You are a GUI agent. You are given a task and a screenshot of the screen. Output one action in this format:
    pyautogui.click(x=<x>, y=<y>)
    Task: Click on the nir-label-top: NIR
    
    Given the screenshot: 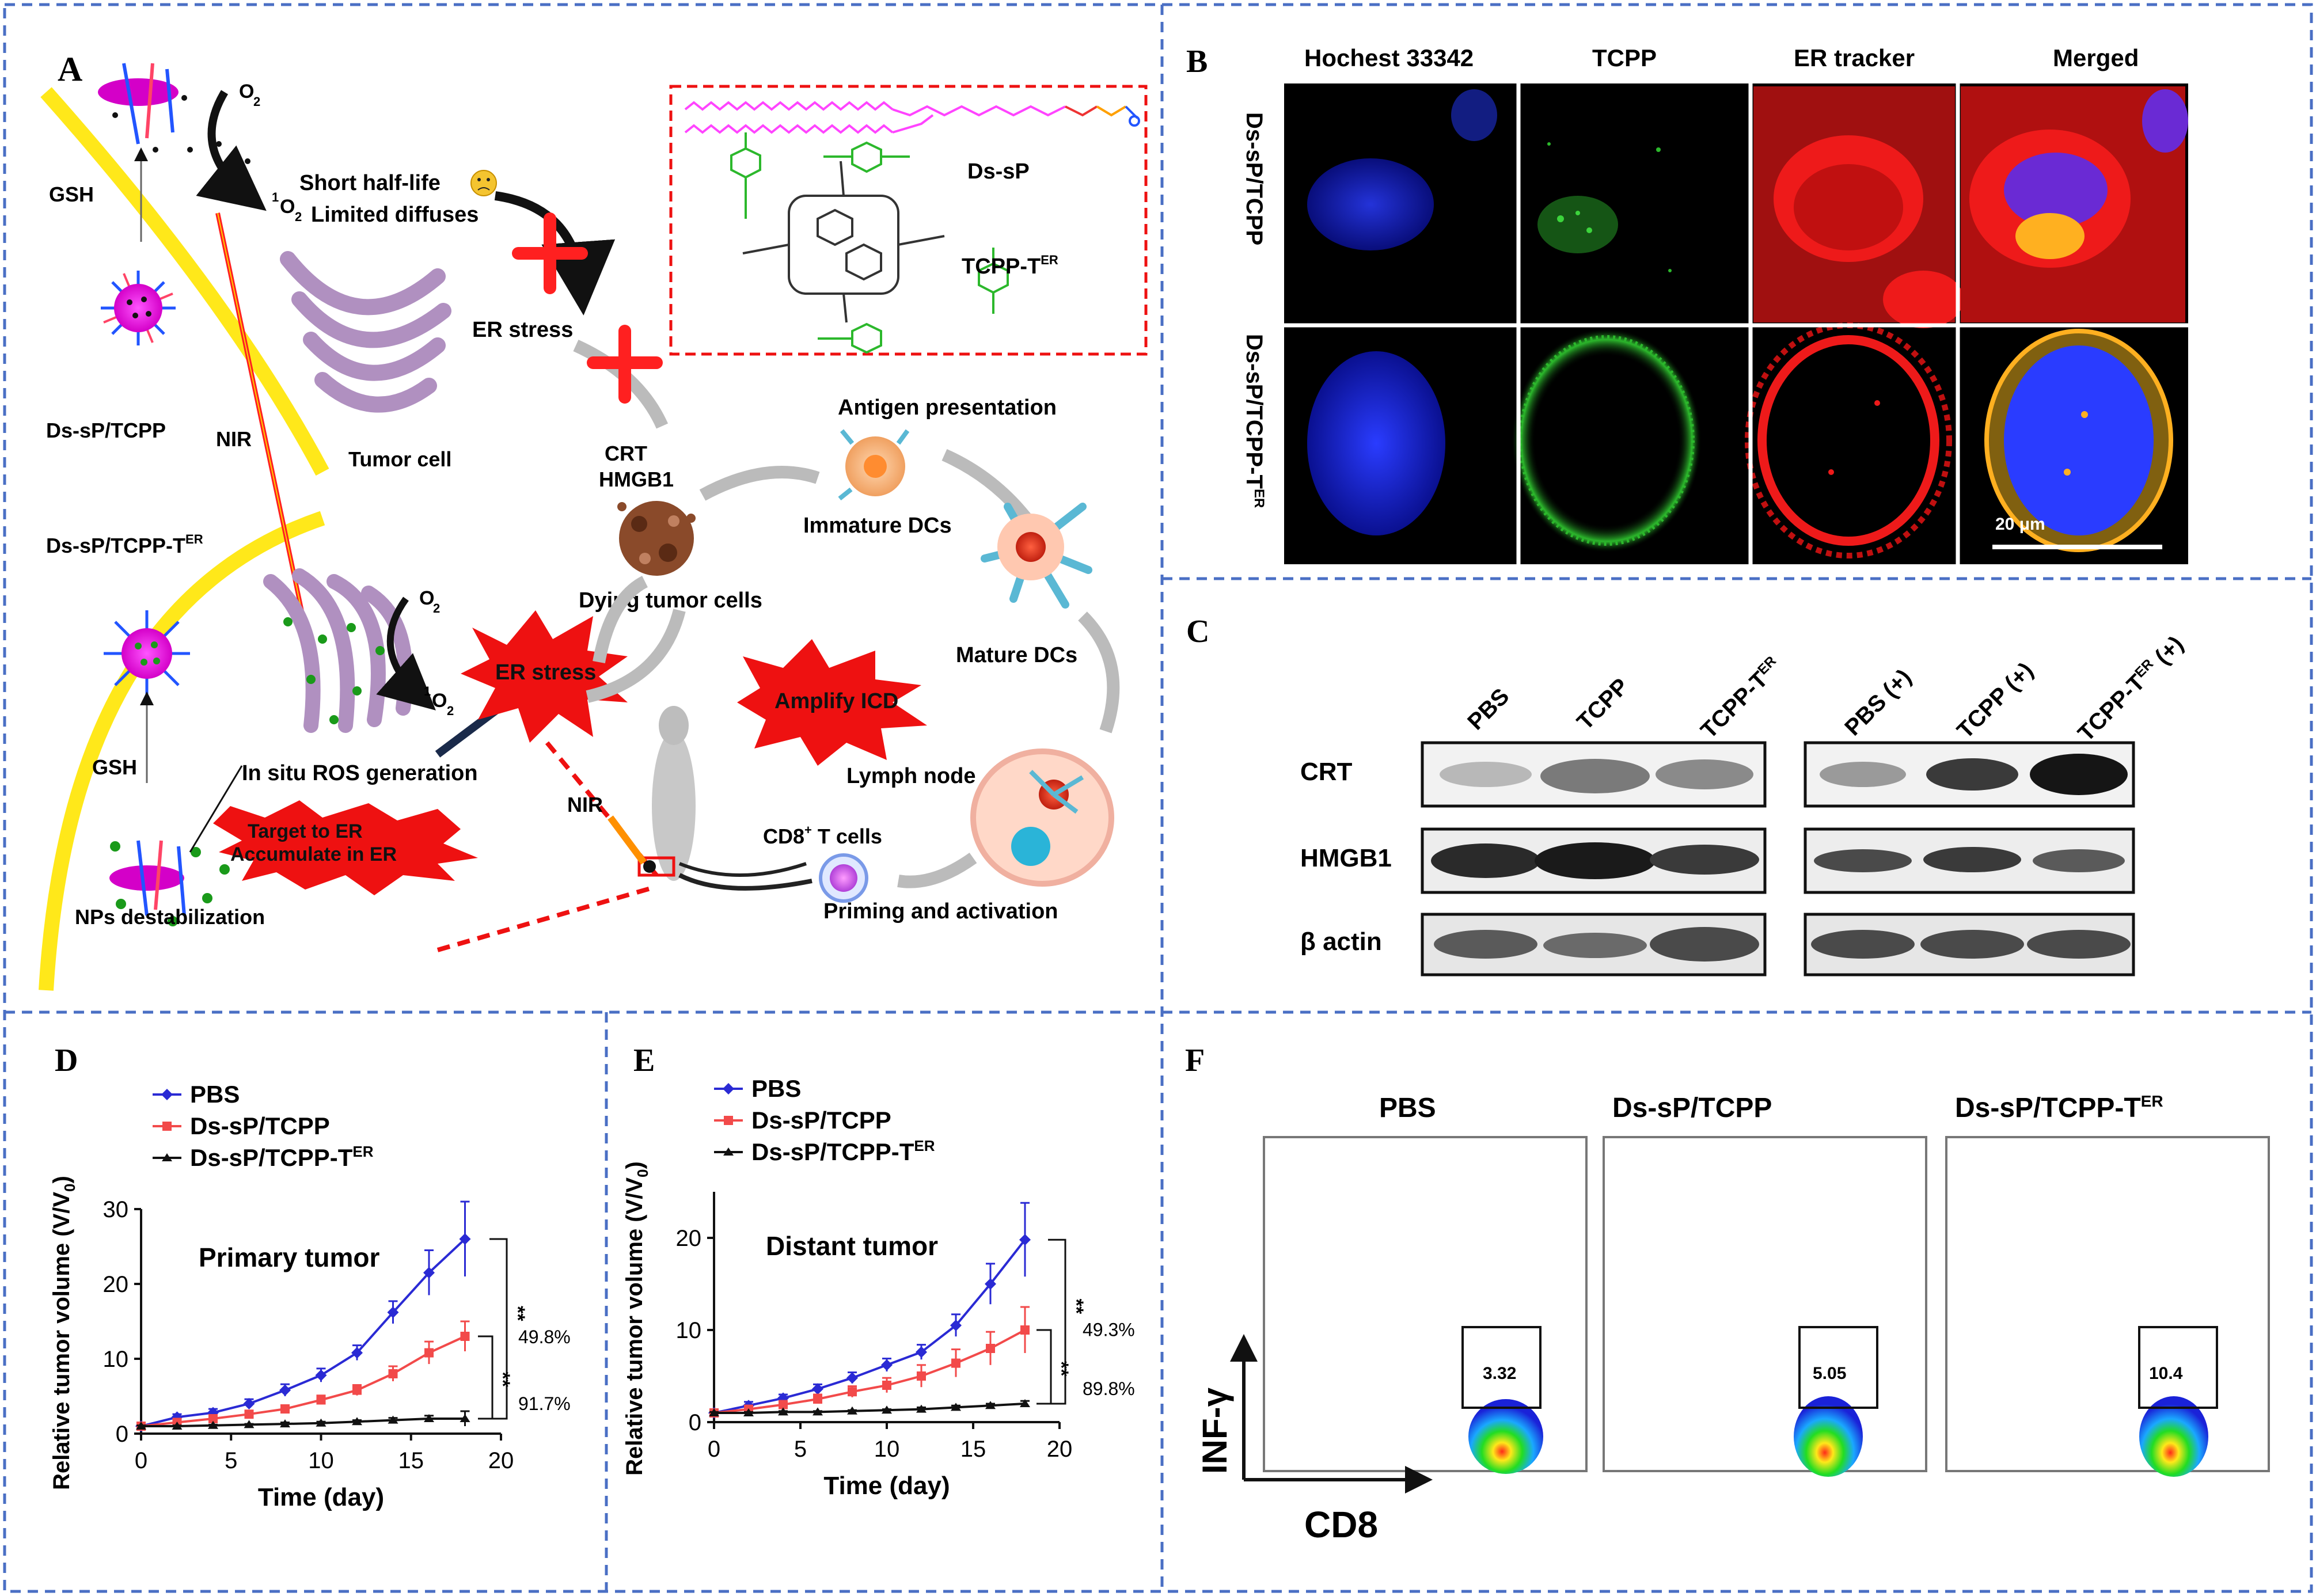 What is the action you would take?
    pyautogui.click(x=234, y=439)
    